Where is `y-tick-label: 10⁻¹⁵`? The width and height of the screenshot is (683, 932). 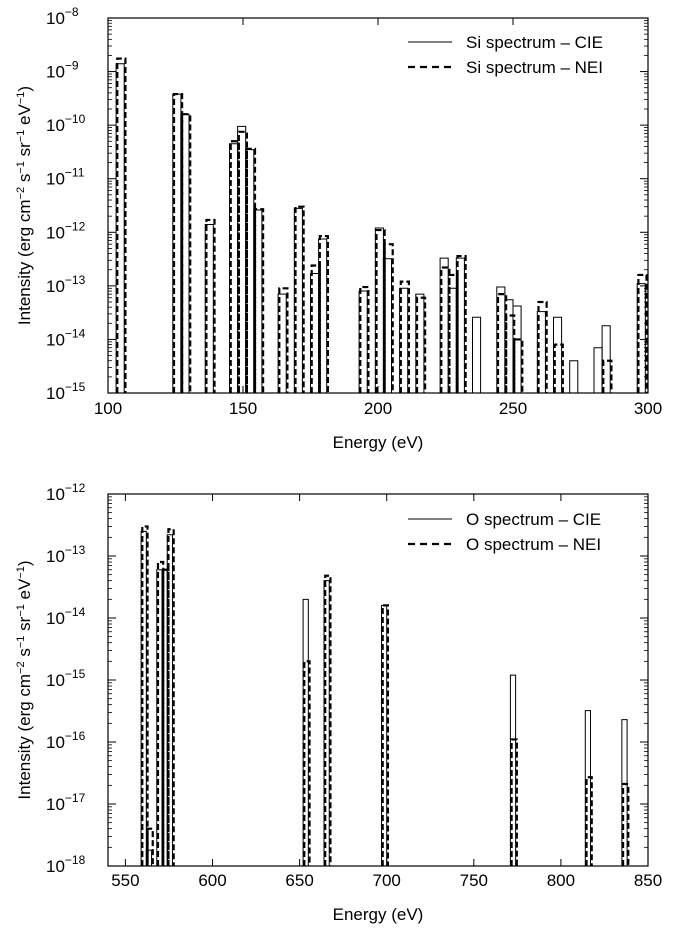 y-tick-label: 10⁻¹⁵ is located at coordinates (66, 678).